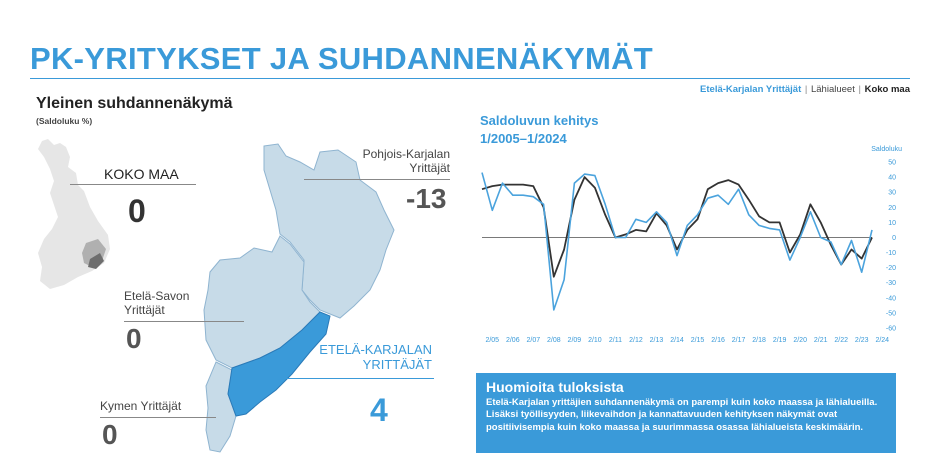 The width and height of the screenshot is (932, 471). Describe the element at coordinates (891, 329) in the screenshot. I see `y-tick-label: -60` at that location.